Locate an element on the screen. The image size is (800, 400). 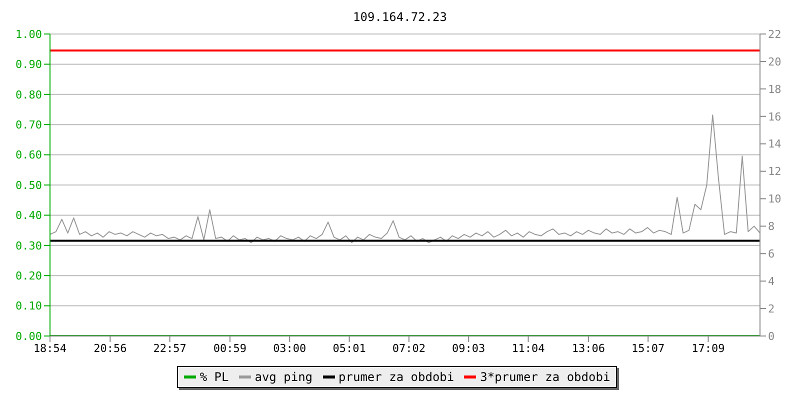
y2-tick-label: 16 is located at coordinates (775, 117).